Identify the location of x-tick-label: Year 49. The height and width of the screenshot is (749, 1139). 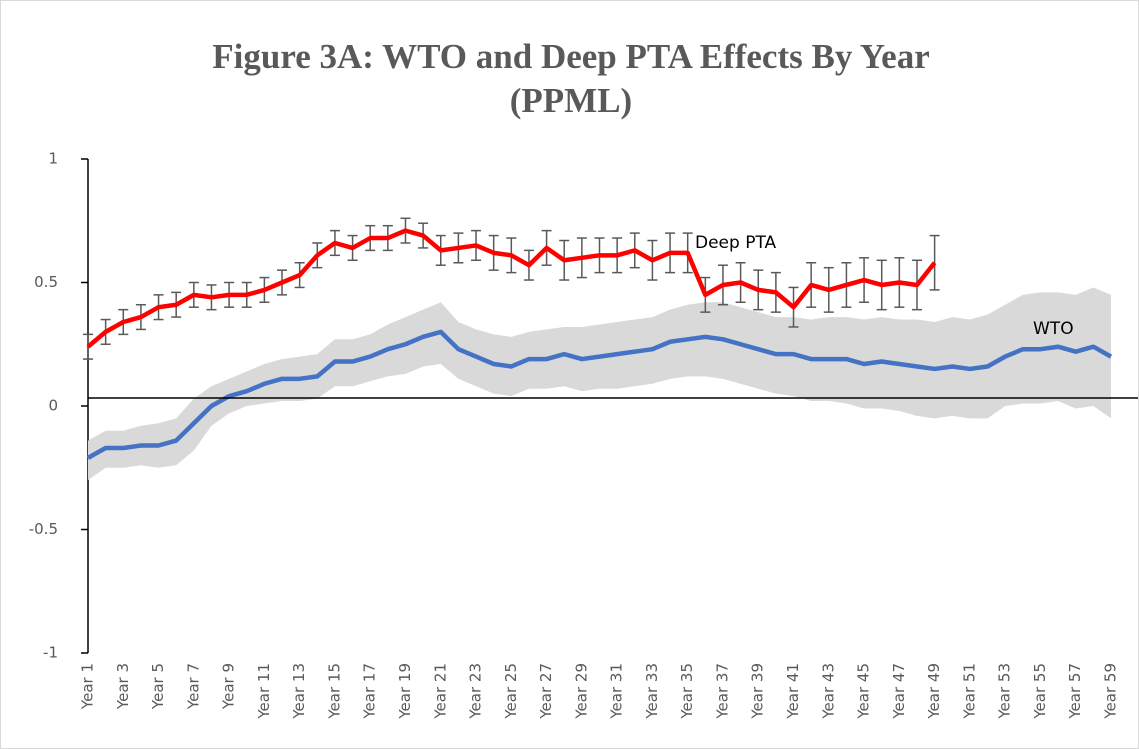
(934, 691).